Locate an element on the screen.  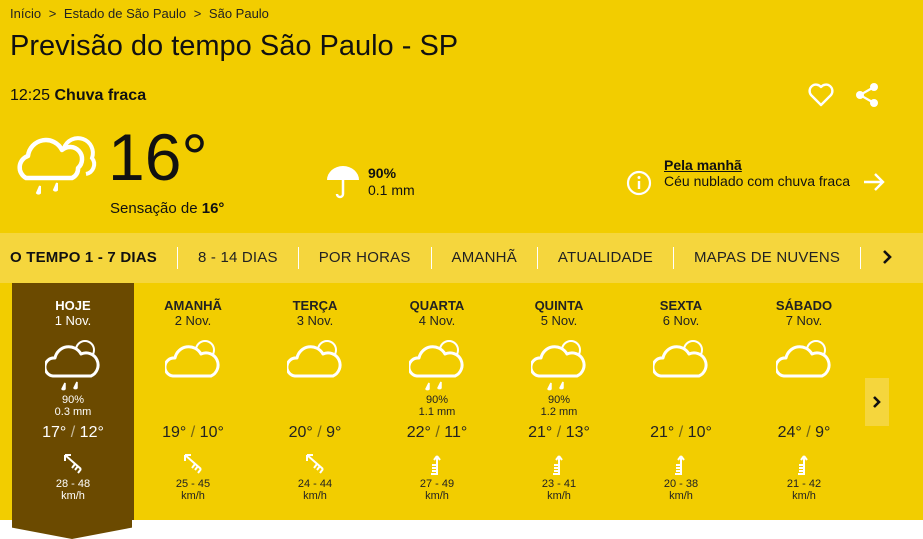
day-name: AMANHÃ is located at coordinates (193, 305).